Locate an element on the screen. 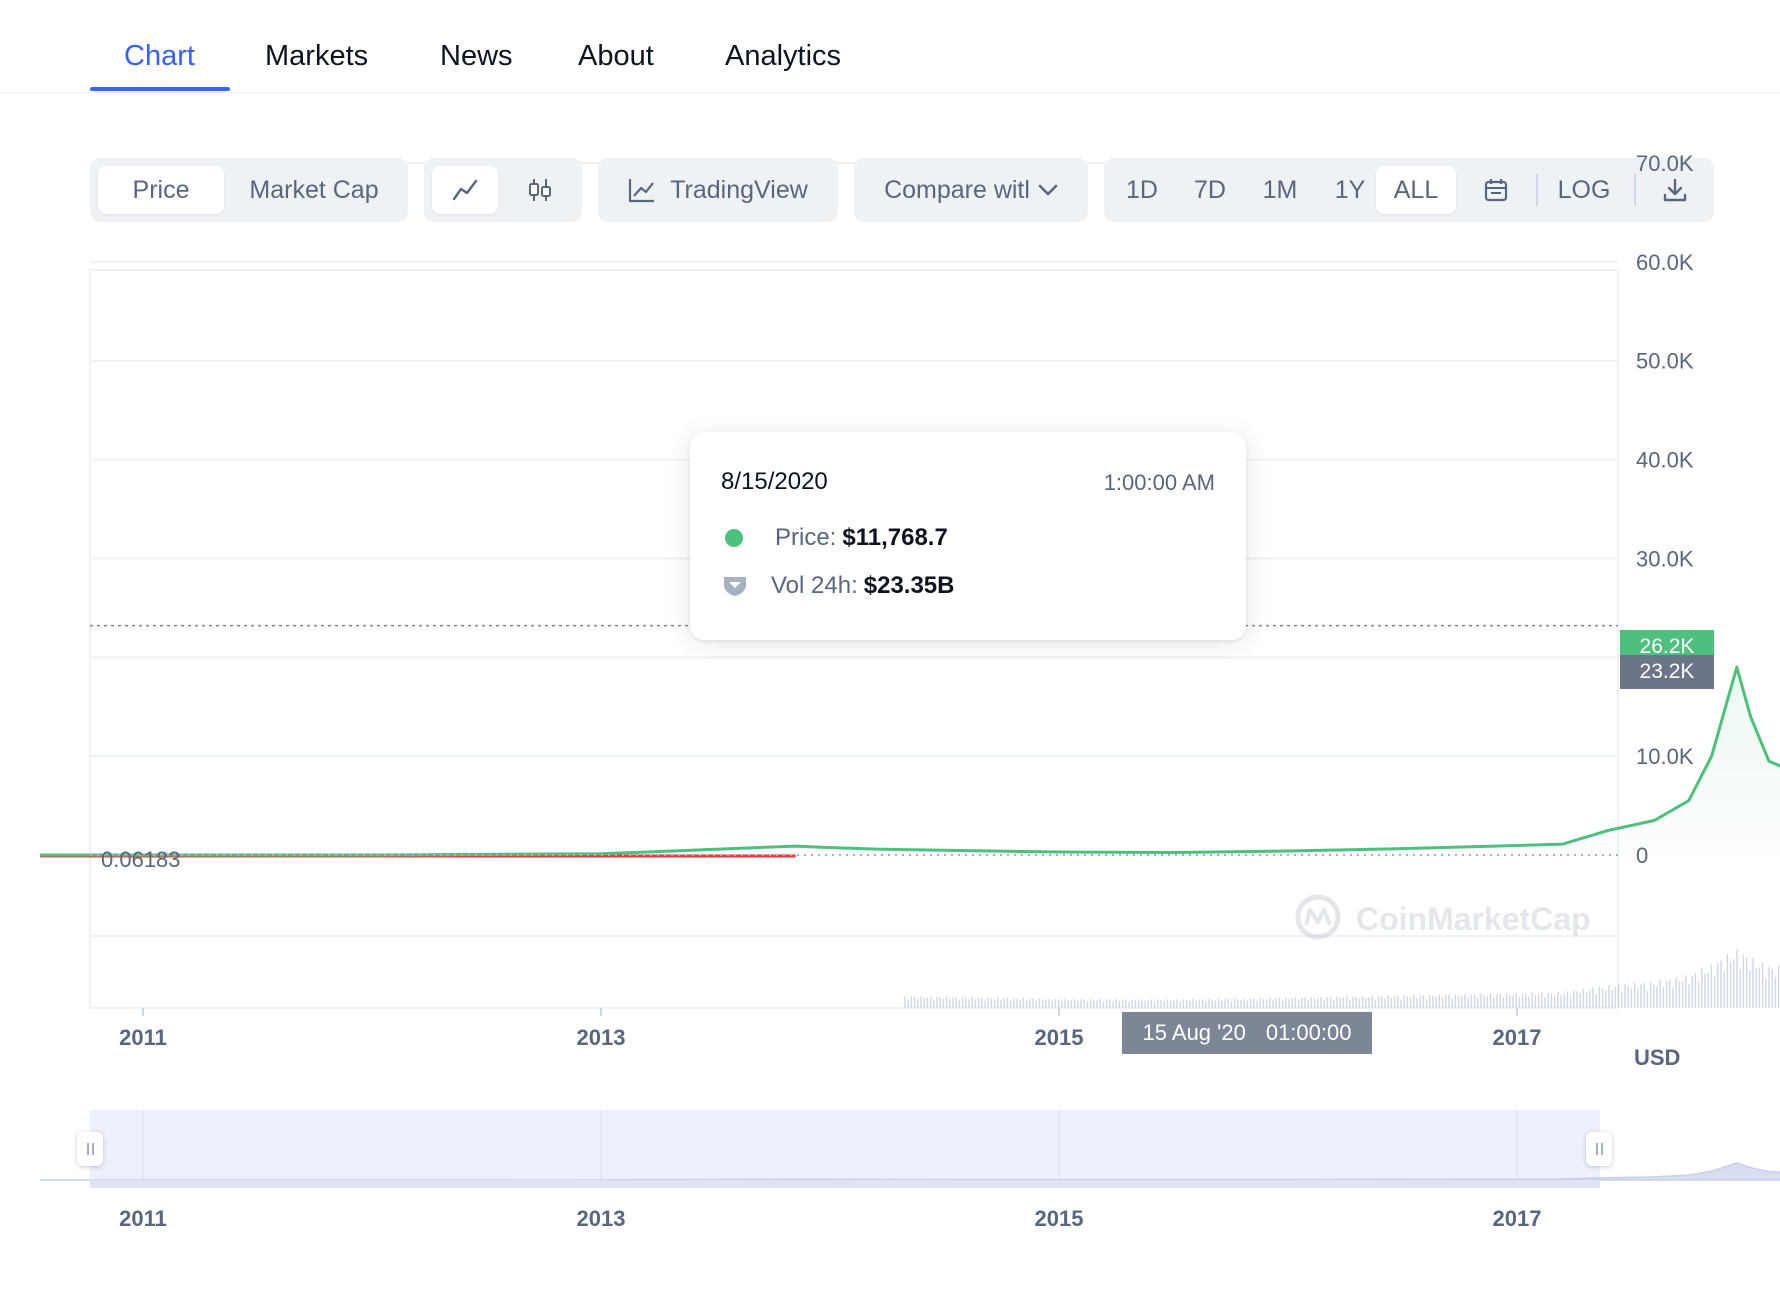 The height and width of the screenshot is (1291, 1780). start-price-label: 0.06183 is located at coordinates (141, 859).